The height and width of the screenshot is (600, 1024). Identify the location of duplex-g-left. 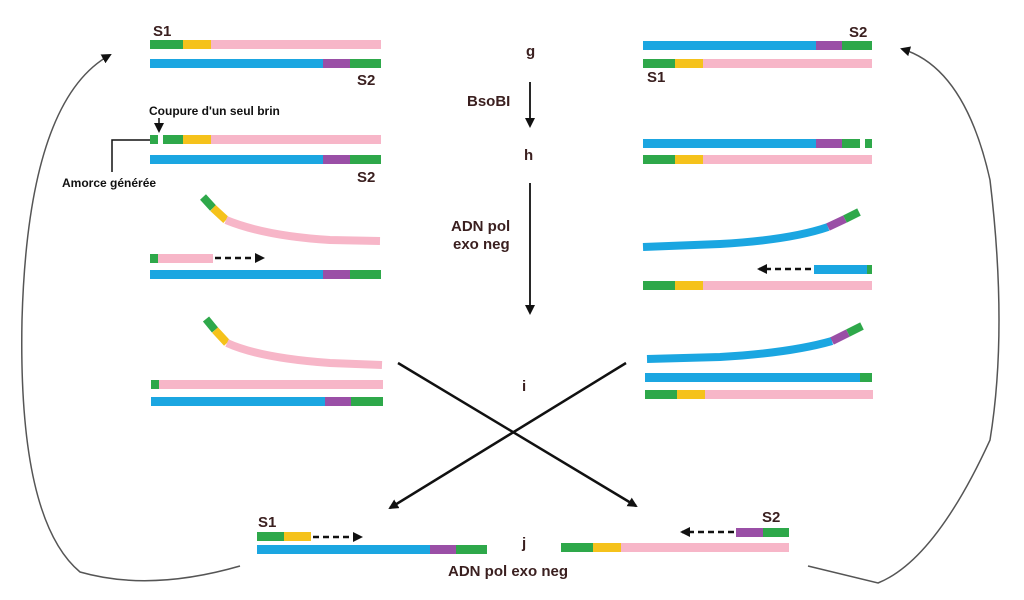
(265, 54).